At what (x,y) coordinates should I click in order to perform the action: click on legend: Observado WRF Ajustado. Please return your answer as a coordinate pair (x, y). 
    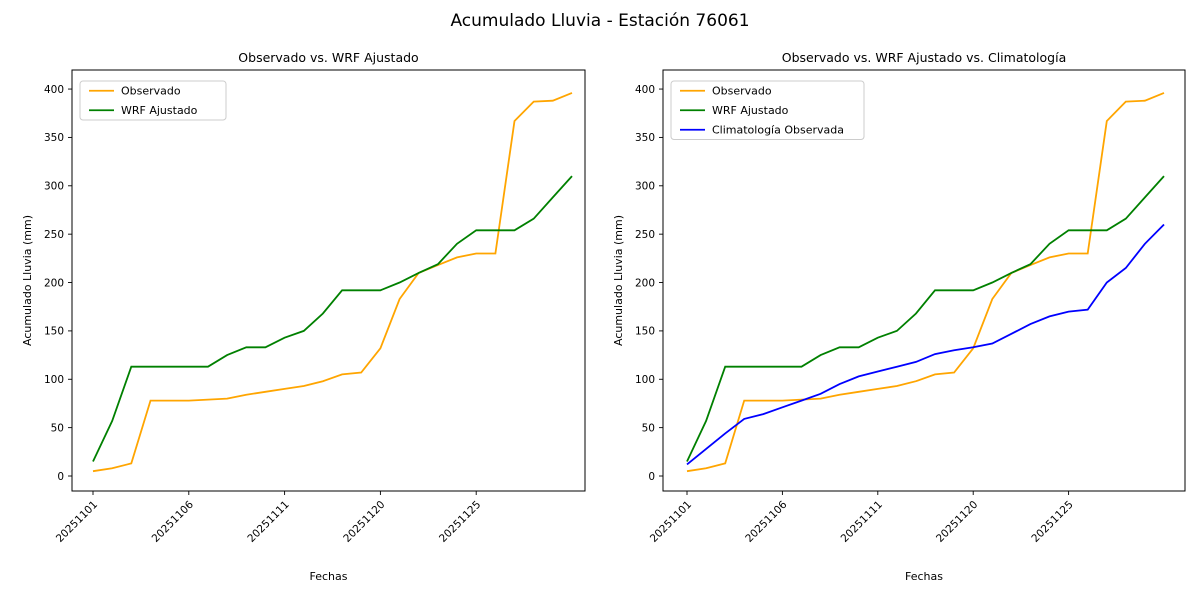
    Looking at the image, I should click on (153, 100).